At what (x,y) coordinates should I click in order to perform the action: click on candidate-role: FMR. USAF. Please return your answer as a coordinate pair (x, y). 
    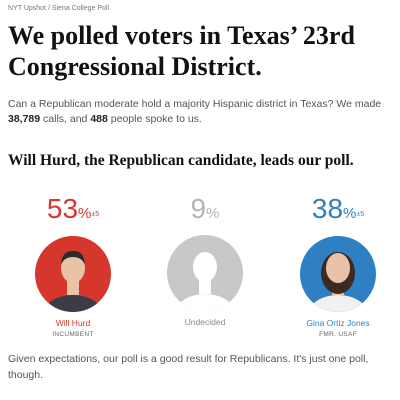
    Looking at the image, I should click on (338, 334).